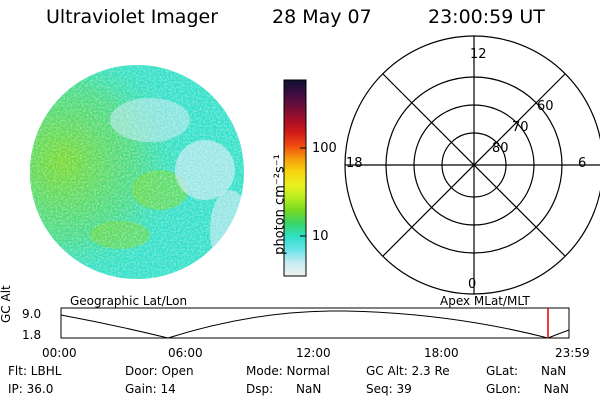  Describe the element at coordinates (129, 301) in the screenshot. I see `orbit-left-label: Geographic Lat/Lon` at that location.